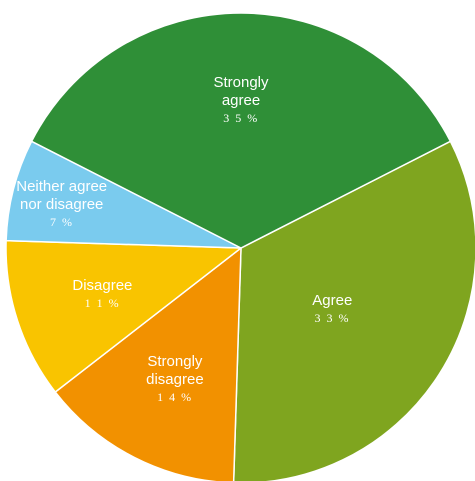 The width and height of the screenshot is (475, 481). Describe the element at coordinates (123, 194) in the screenshot. I see `pie-slice-neither` at that location.